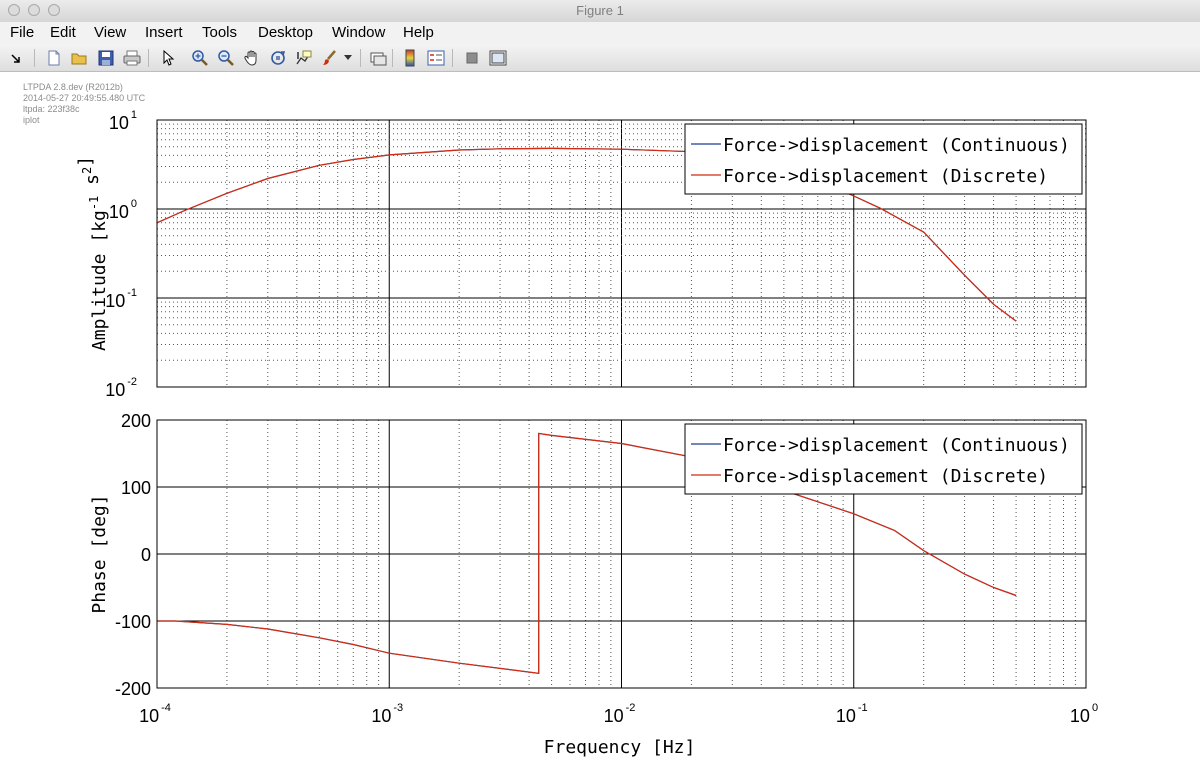 The width and height of the screenshot is (1200, 773). What do you see at coordinates (54, 10) in the screenshot?
I see `zoom-window-button` at bounding box center [54, 10].